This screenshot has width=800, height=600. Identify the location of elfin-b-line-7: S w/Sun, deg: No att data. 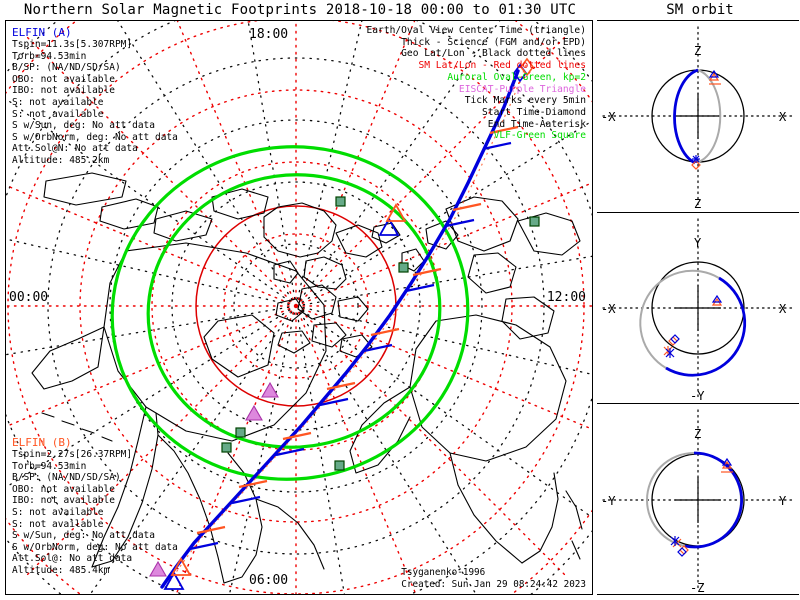
(83, 536).